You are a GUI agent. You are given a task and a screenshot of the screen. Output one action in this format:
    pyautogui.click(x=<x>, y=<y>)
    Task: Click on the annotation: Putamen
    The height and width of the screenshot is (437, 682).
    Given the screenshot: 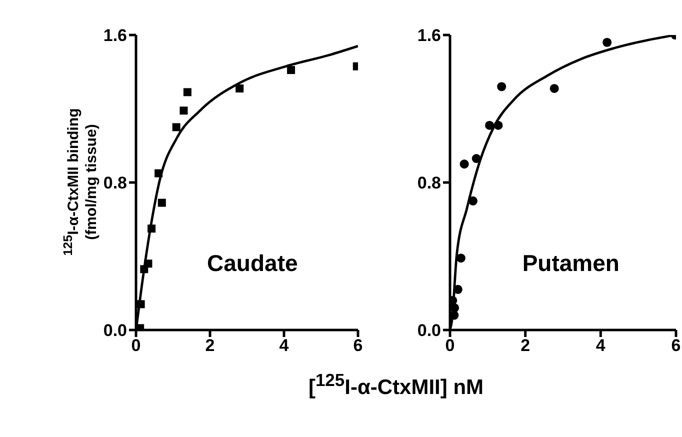 What is the action you would take?
    pyautogui.click(x=571, y=263)
    